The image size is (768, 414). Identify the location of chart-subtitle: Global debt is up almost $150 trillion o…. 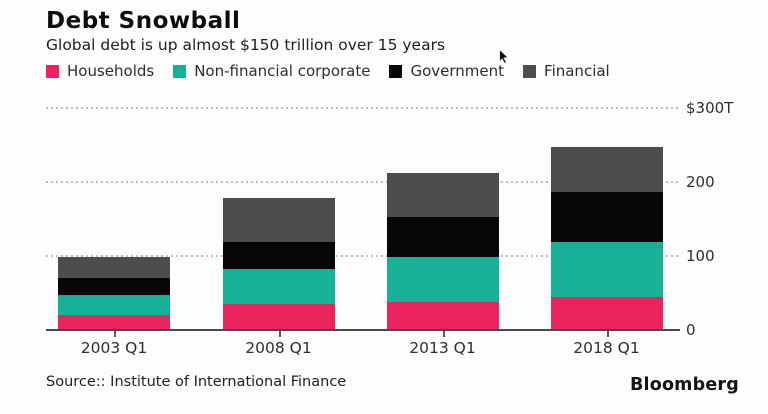
(246, 45).